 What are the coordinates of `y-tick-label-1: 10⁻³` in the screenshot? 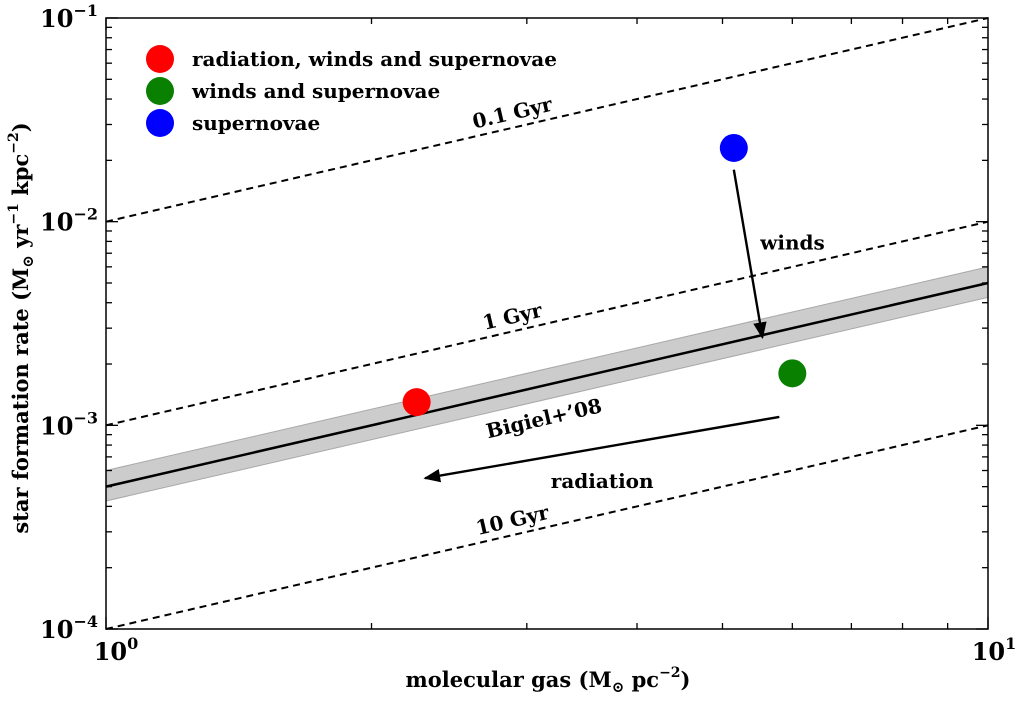 It's located at (69, 424).